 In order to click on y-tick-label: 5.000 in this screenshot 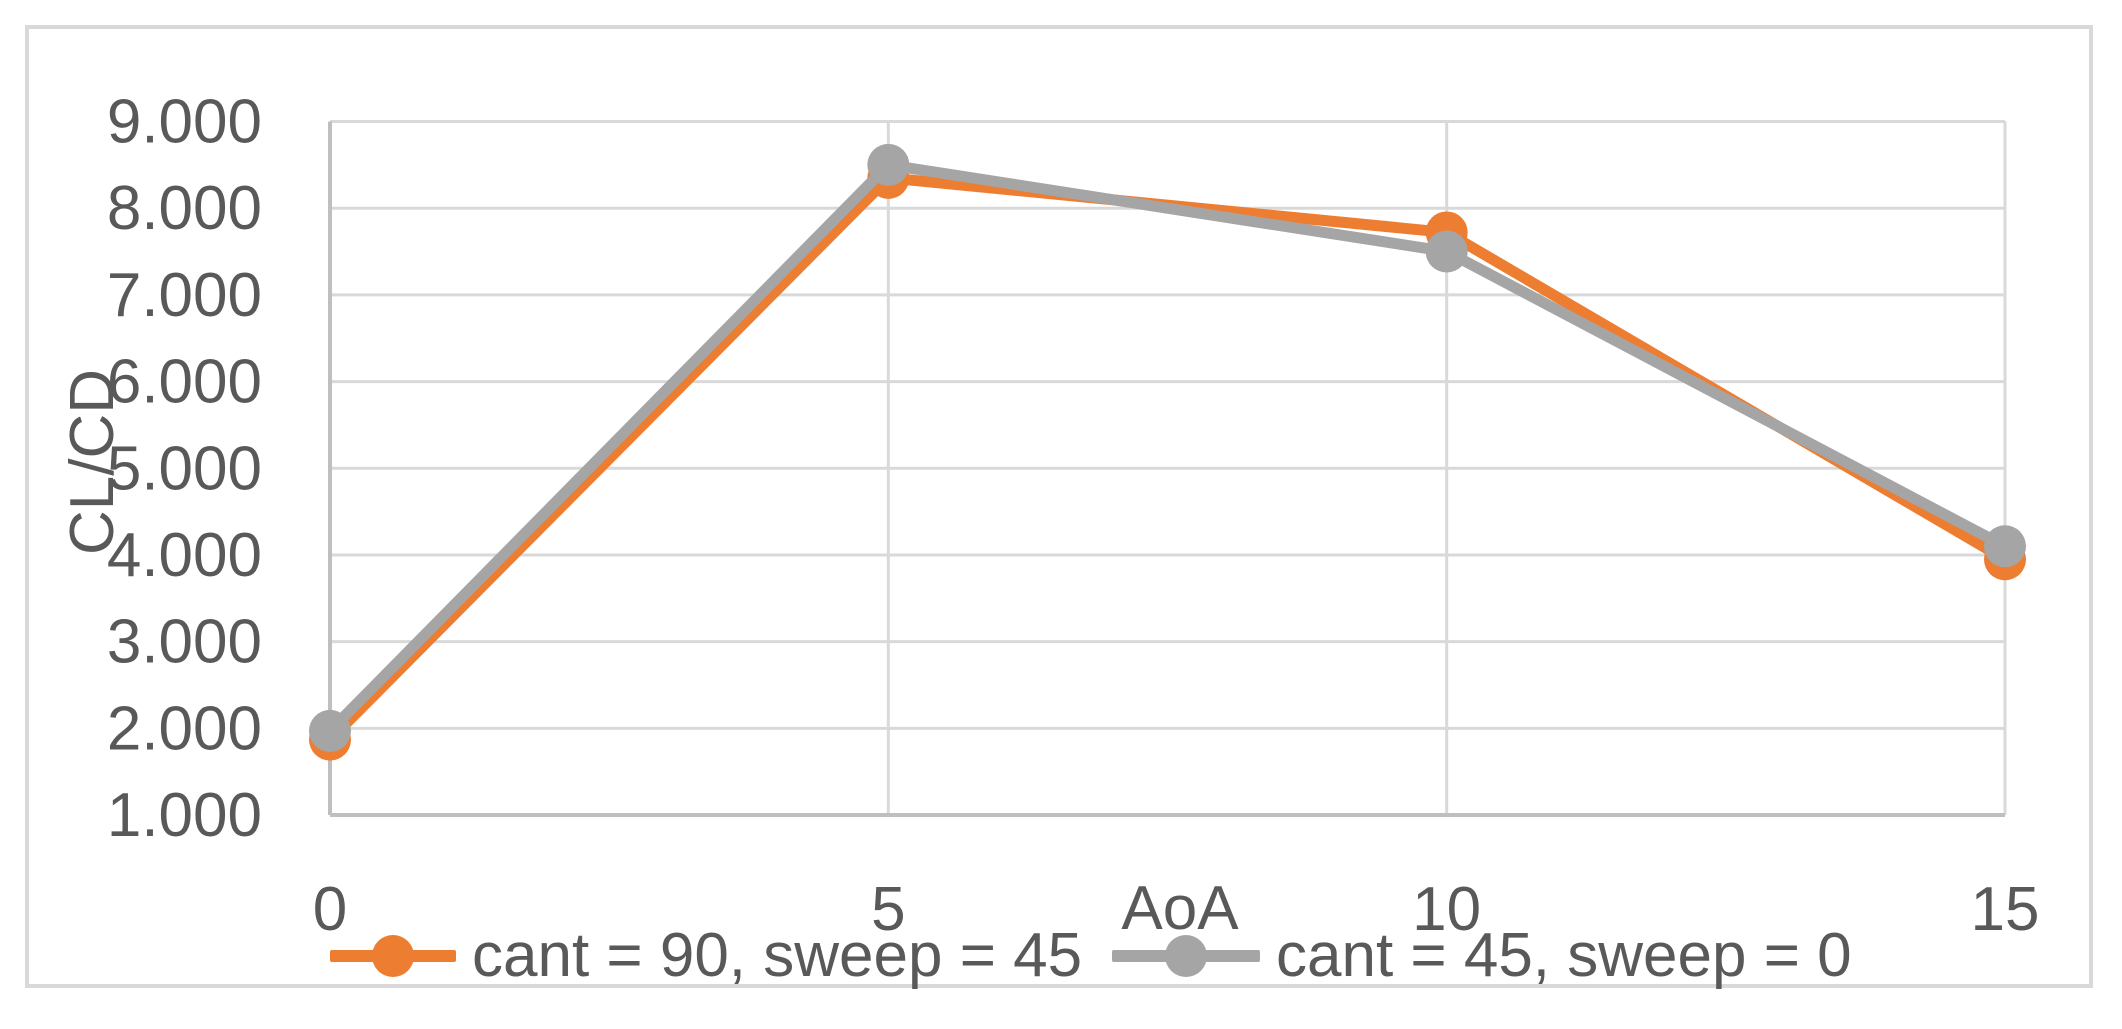, I will do `click(184, 468)`.